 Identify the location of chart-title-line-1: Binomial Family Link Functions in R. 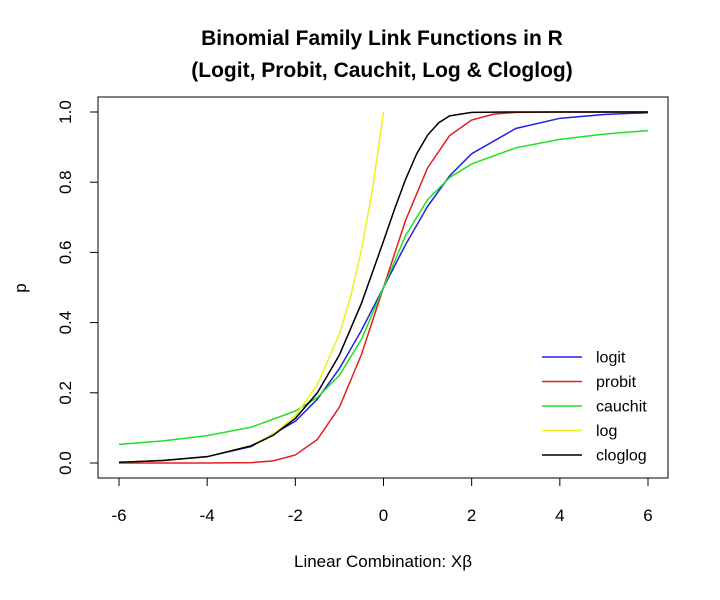
(382, 38).